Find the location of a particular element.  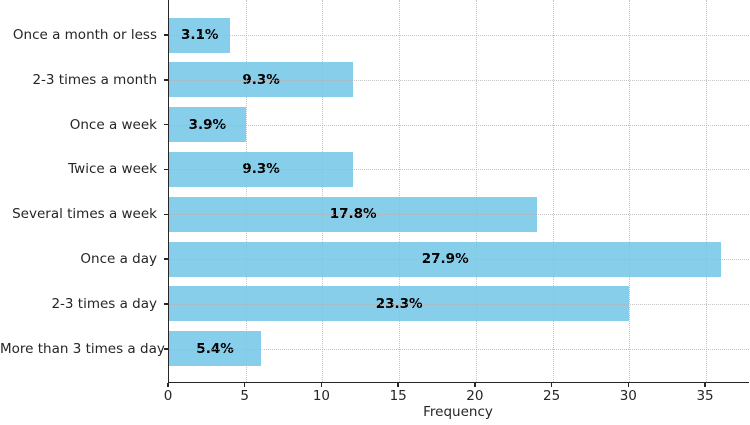

category-label: 2-3 times a day is located at coordinates (104, 303).